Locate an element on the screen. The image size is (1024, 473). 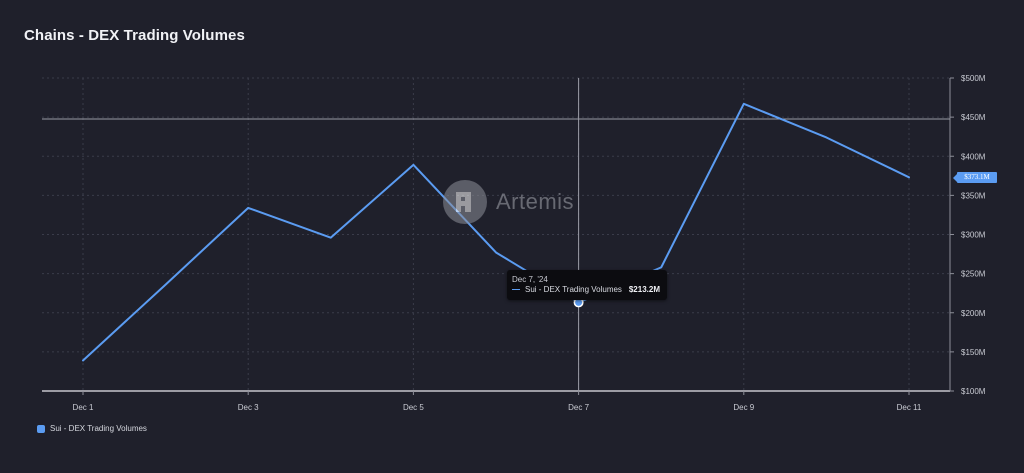
chart-legend: Sui - DEX Trading Volumes is located at coordinates (92, 428).